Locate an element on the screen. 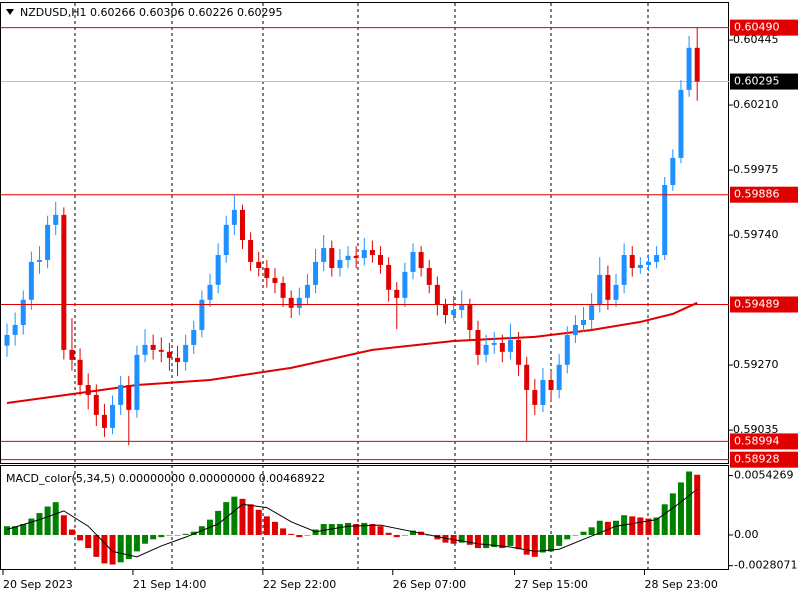 The image size is (800, 600). level-label: 0.58928 is located at coordinates (757, 459).